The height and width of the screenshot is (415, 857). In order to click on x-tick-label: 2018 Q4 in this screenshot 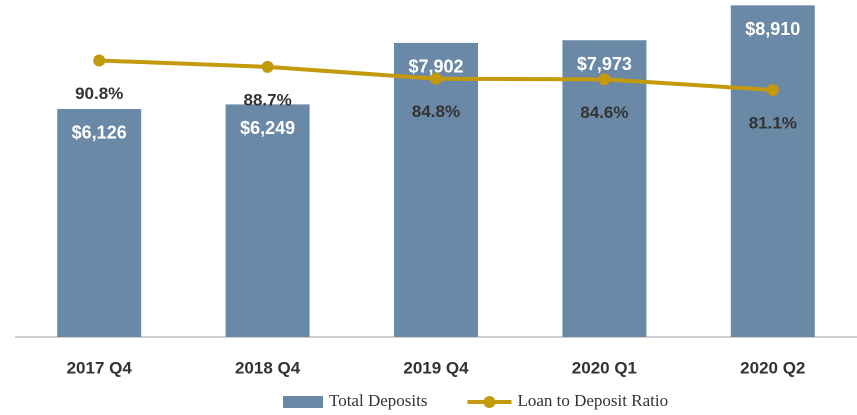, I will do `click(268, 367)`.